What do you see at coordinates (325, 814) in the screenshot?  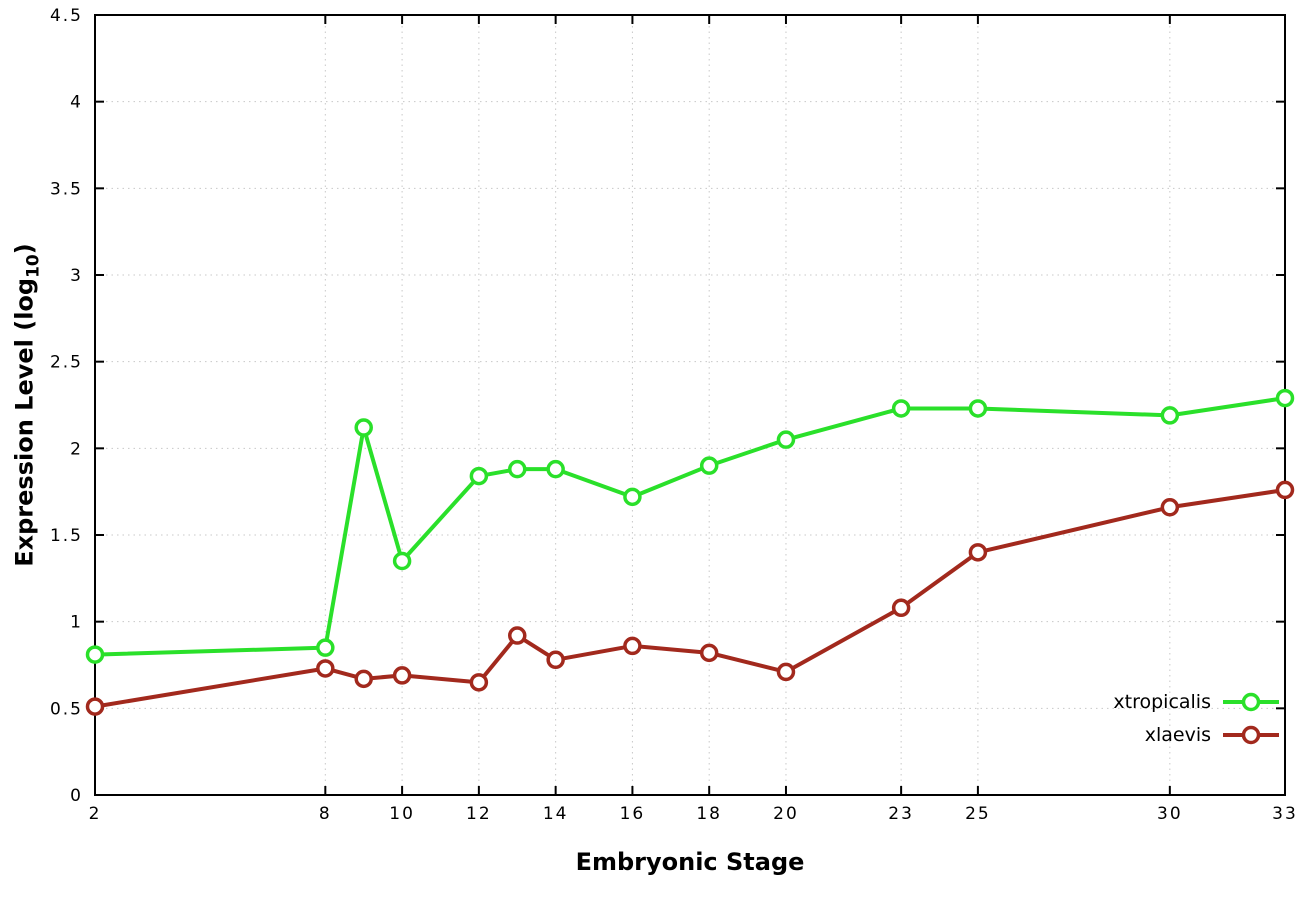 I see `x-tick-label: 8` at bounding box center [325, 814].